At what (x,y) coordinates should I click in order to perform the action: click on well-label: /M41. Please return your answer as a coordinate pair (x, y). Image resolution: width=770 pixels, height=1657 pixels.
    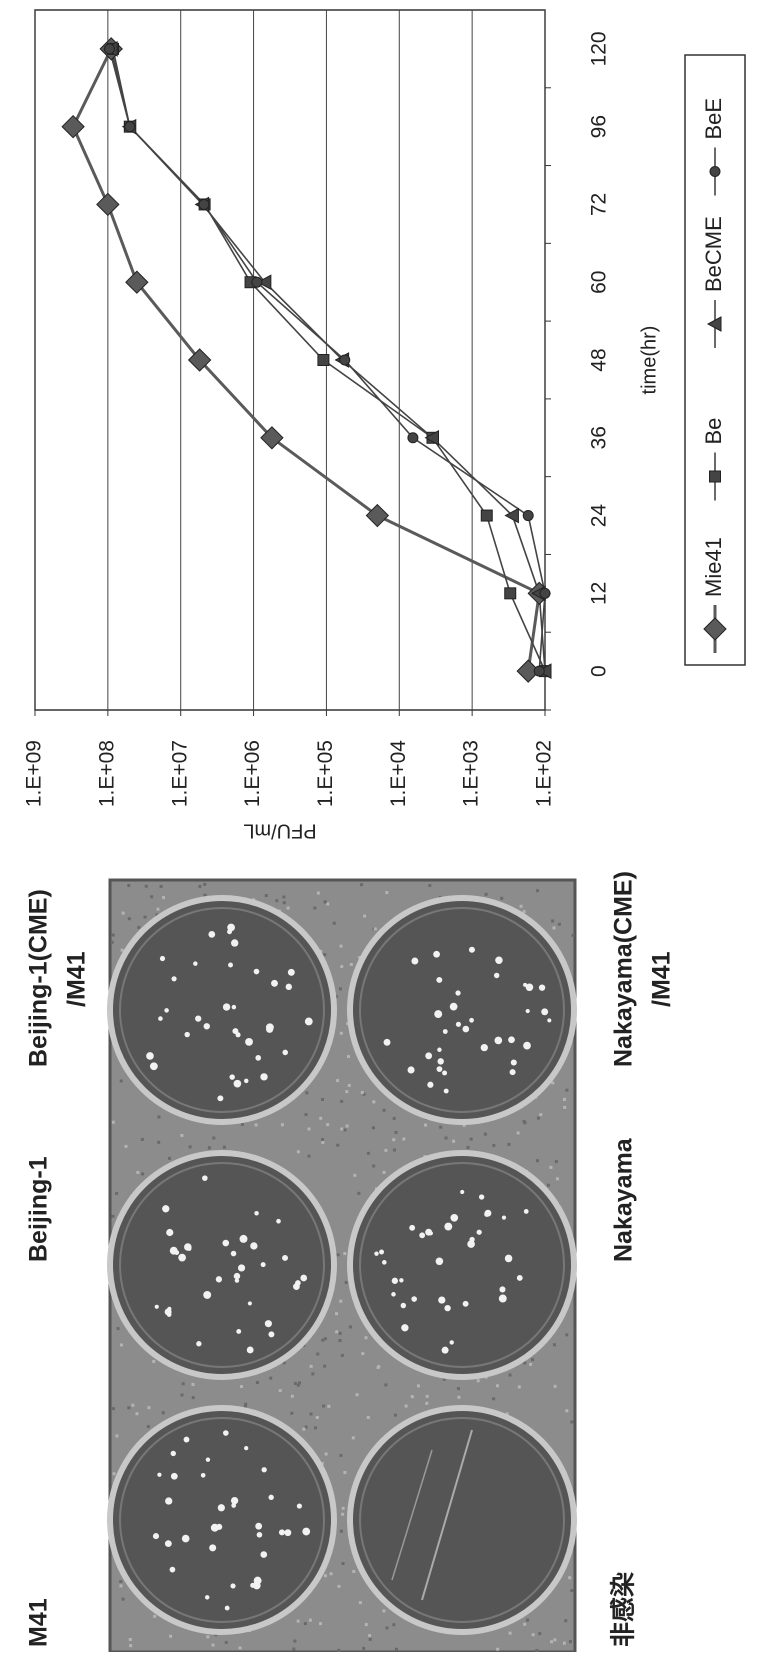
    Looking at the image, I should click on (662, 979).